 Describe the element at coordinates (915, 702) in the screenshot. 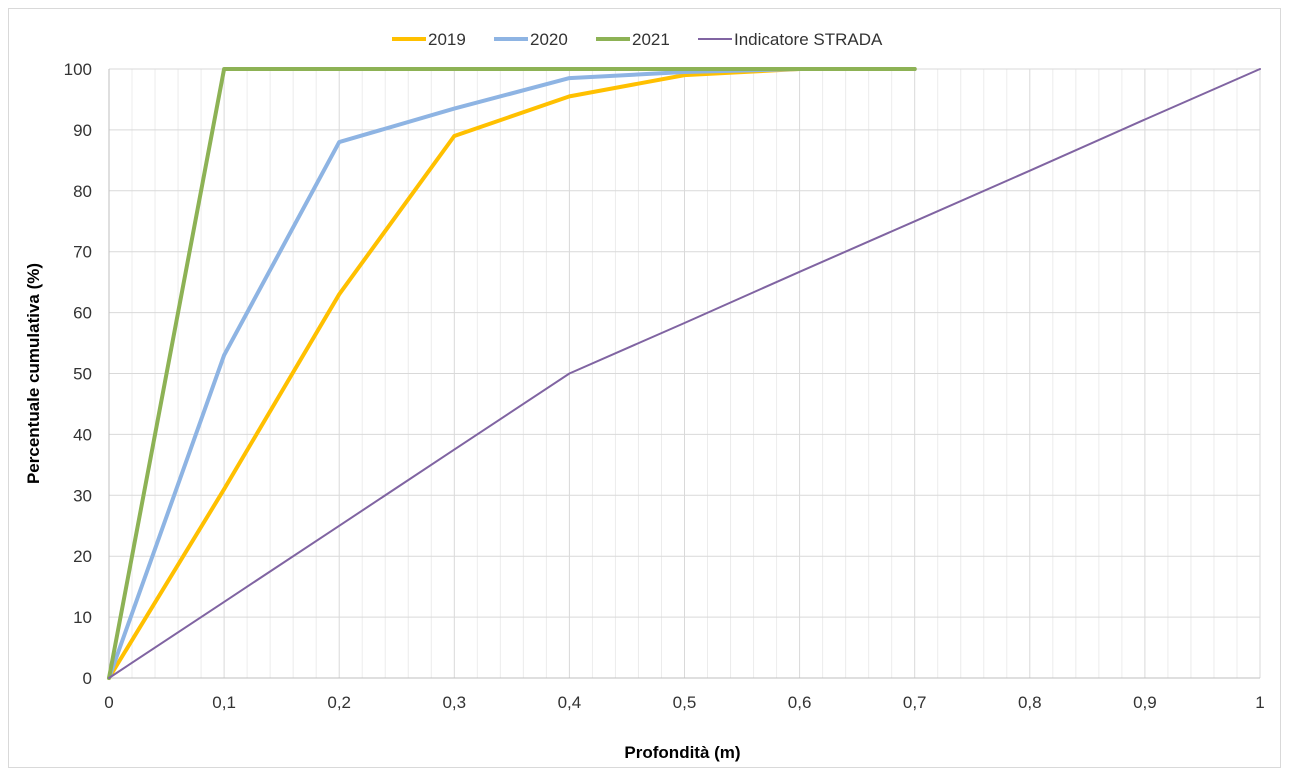

I see `x-tick-label: 0,7` at that location.